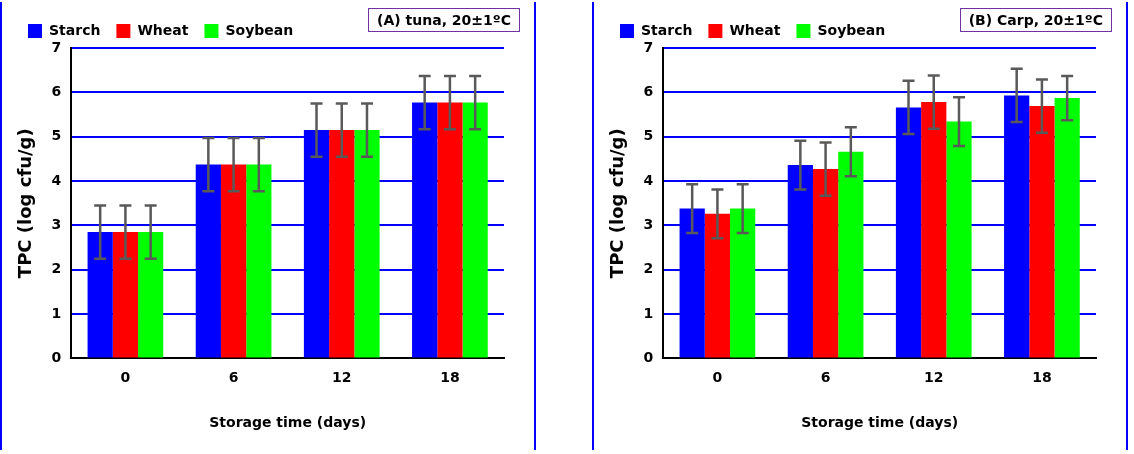 Image resolution: width=1134 pixels, height=454 pixels. I want to click on chart-title: (A) tuna, 20±1ºC, so click(444, 20).